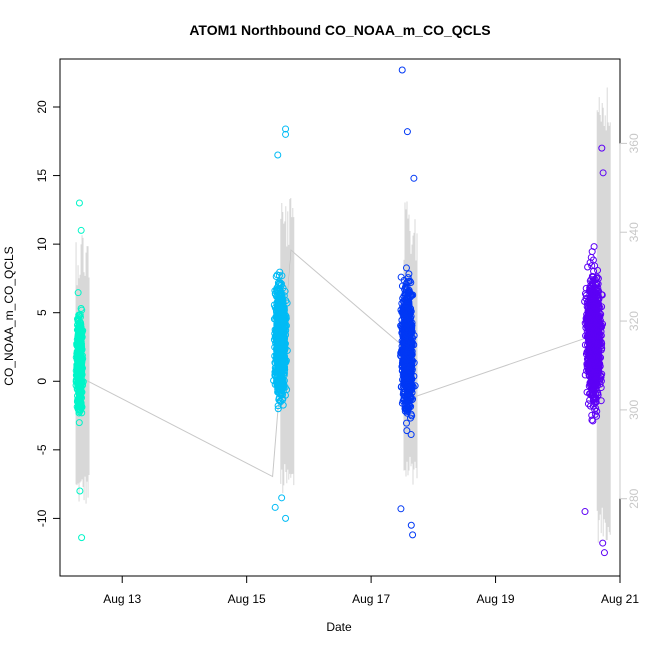 The image size is (650, 650). I want to click on y-right-tick-label-4: 360, so click(634, 143).